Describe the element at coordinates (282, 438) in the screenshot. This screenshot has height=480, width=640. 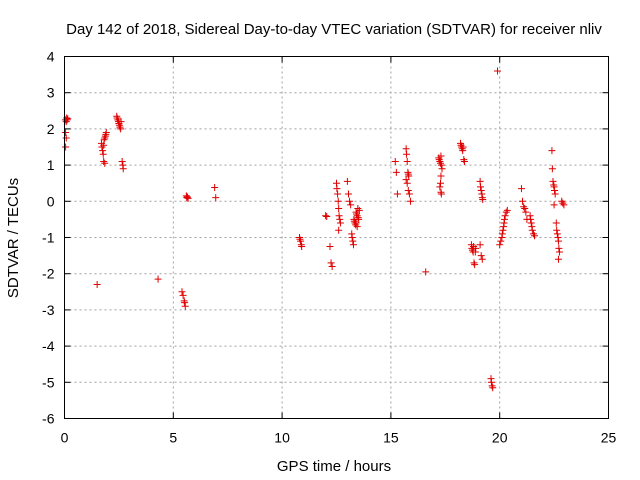
I see `x-tick-label: 10` at that location.